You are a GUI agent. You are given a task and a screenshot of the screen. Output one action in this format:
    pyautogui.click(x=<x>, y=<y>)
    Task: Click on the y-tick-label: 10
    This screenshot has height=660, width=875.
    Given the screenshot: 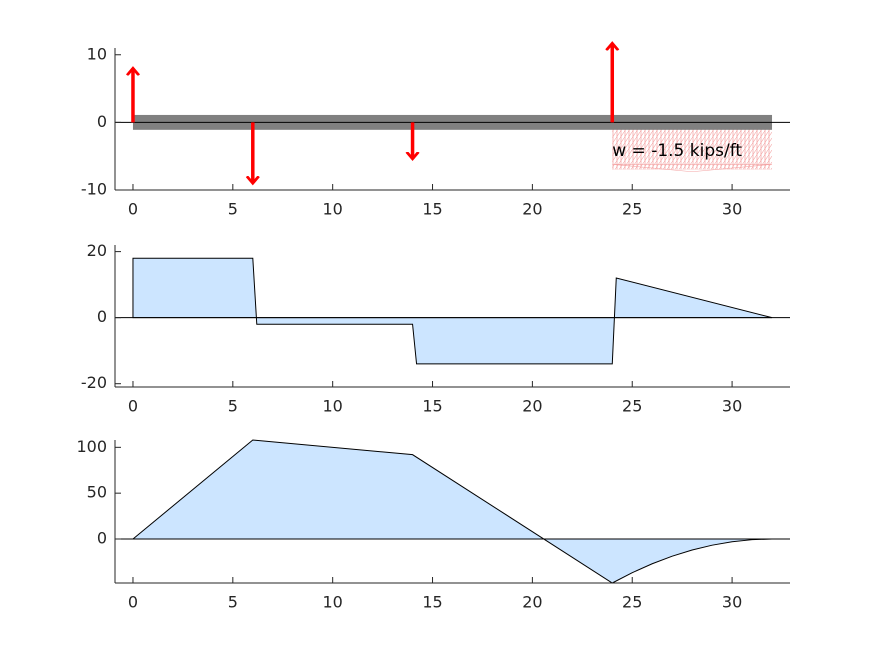 What is the action you would take?
    pyautogui.click(x=97, y=53)
    